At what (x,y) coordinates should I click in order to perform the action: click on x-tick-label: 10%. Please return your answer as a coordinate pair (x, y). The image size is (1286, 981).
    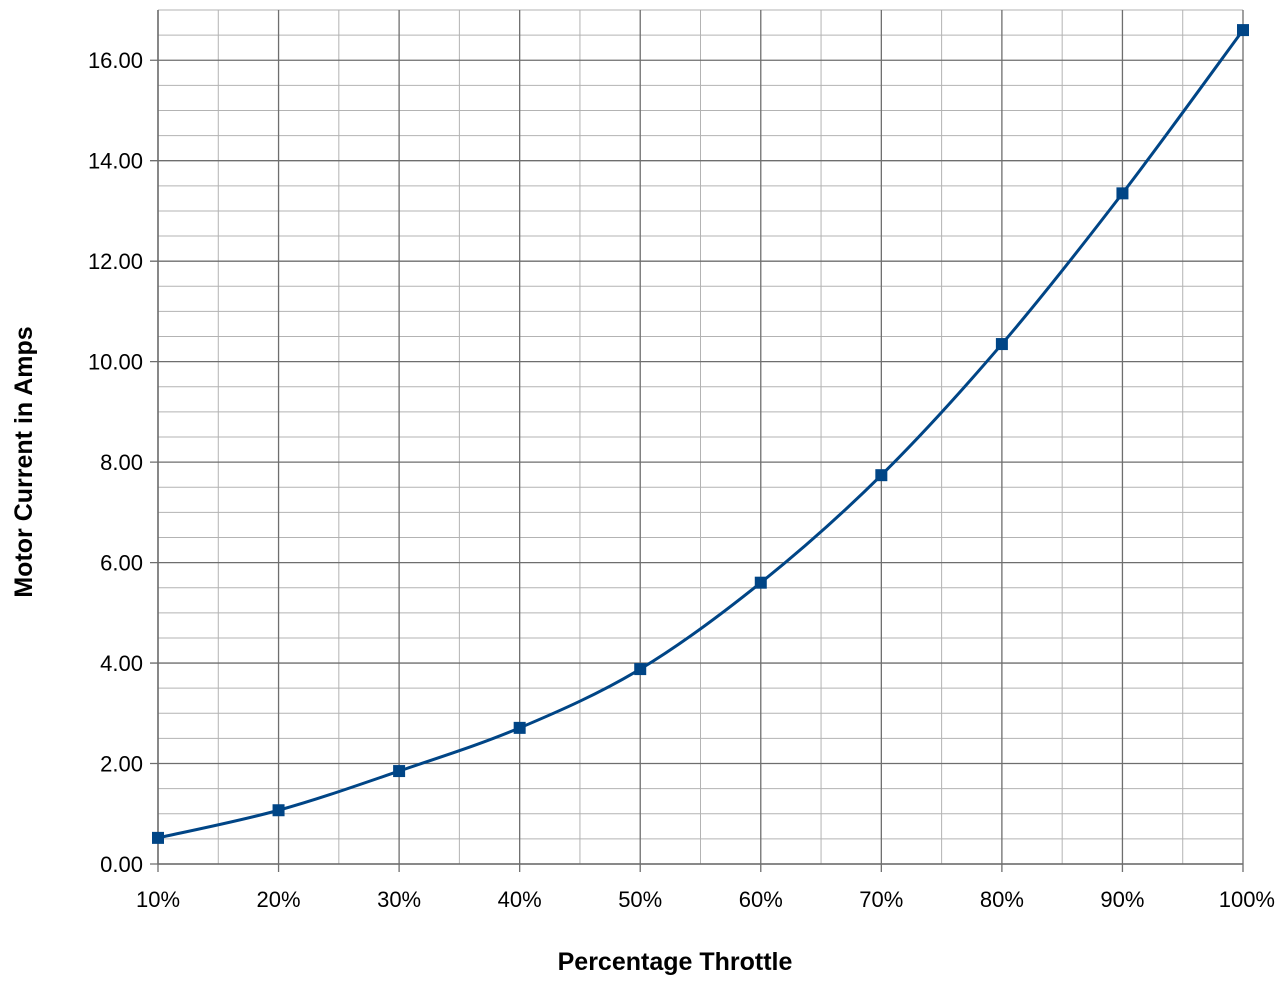
    Looking at the image, I should click on (158, 899).